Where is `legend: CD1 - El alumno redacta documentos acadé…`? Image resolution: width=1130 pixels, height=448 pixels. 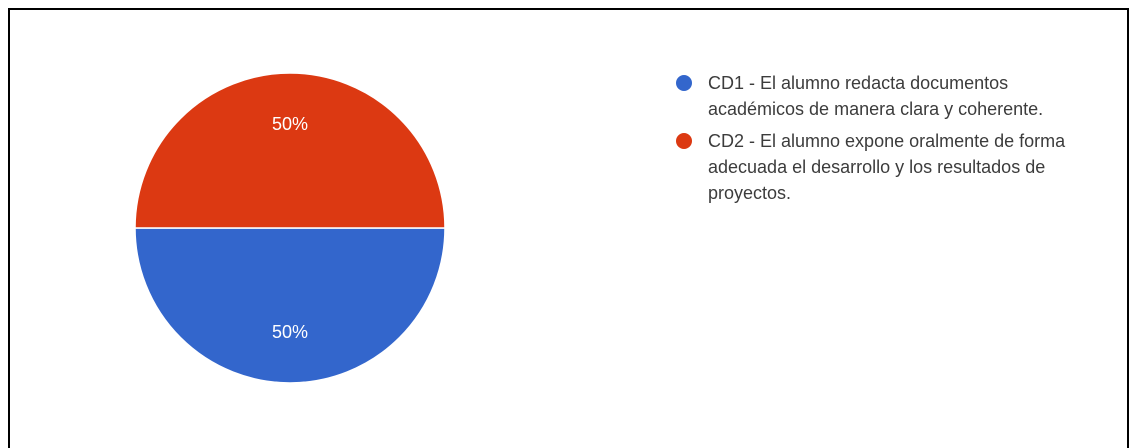 legend: CD1 - El alumno redacta documentos acadé… is located at coordinates (886, 141).